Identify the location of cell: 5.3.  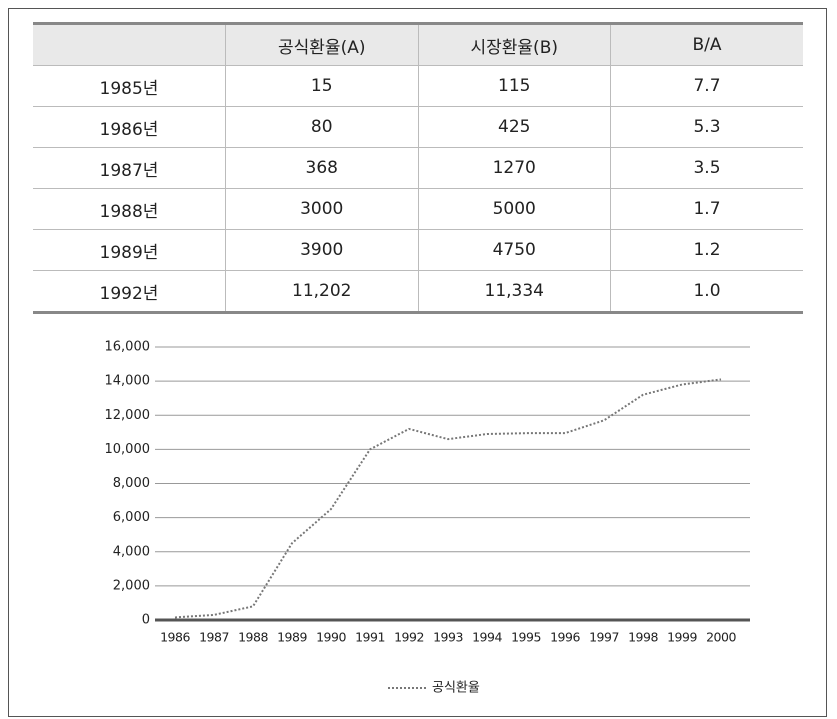
(706, 127).